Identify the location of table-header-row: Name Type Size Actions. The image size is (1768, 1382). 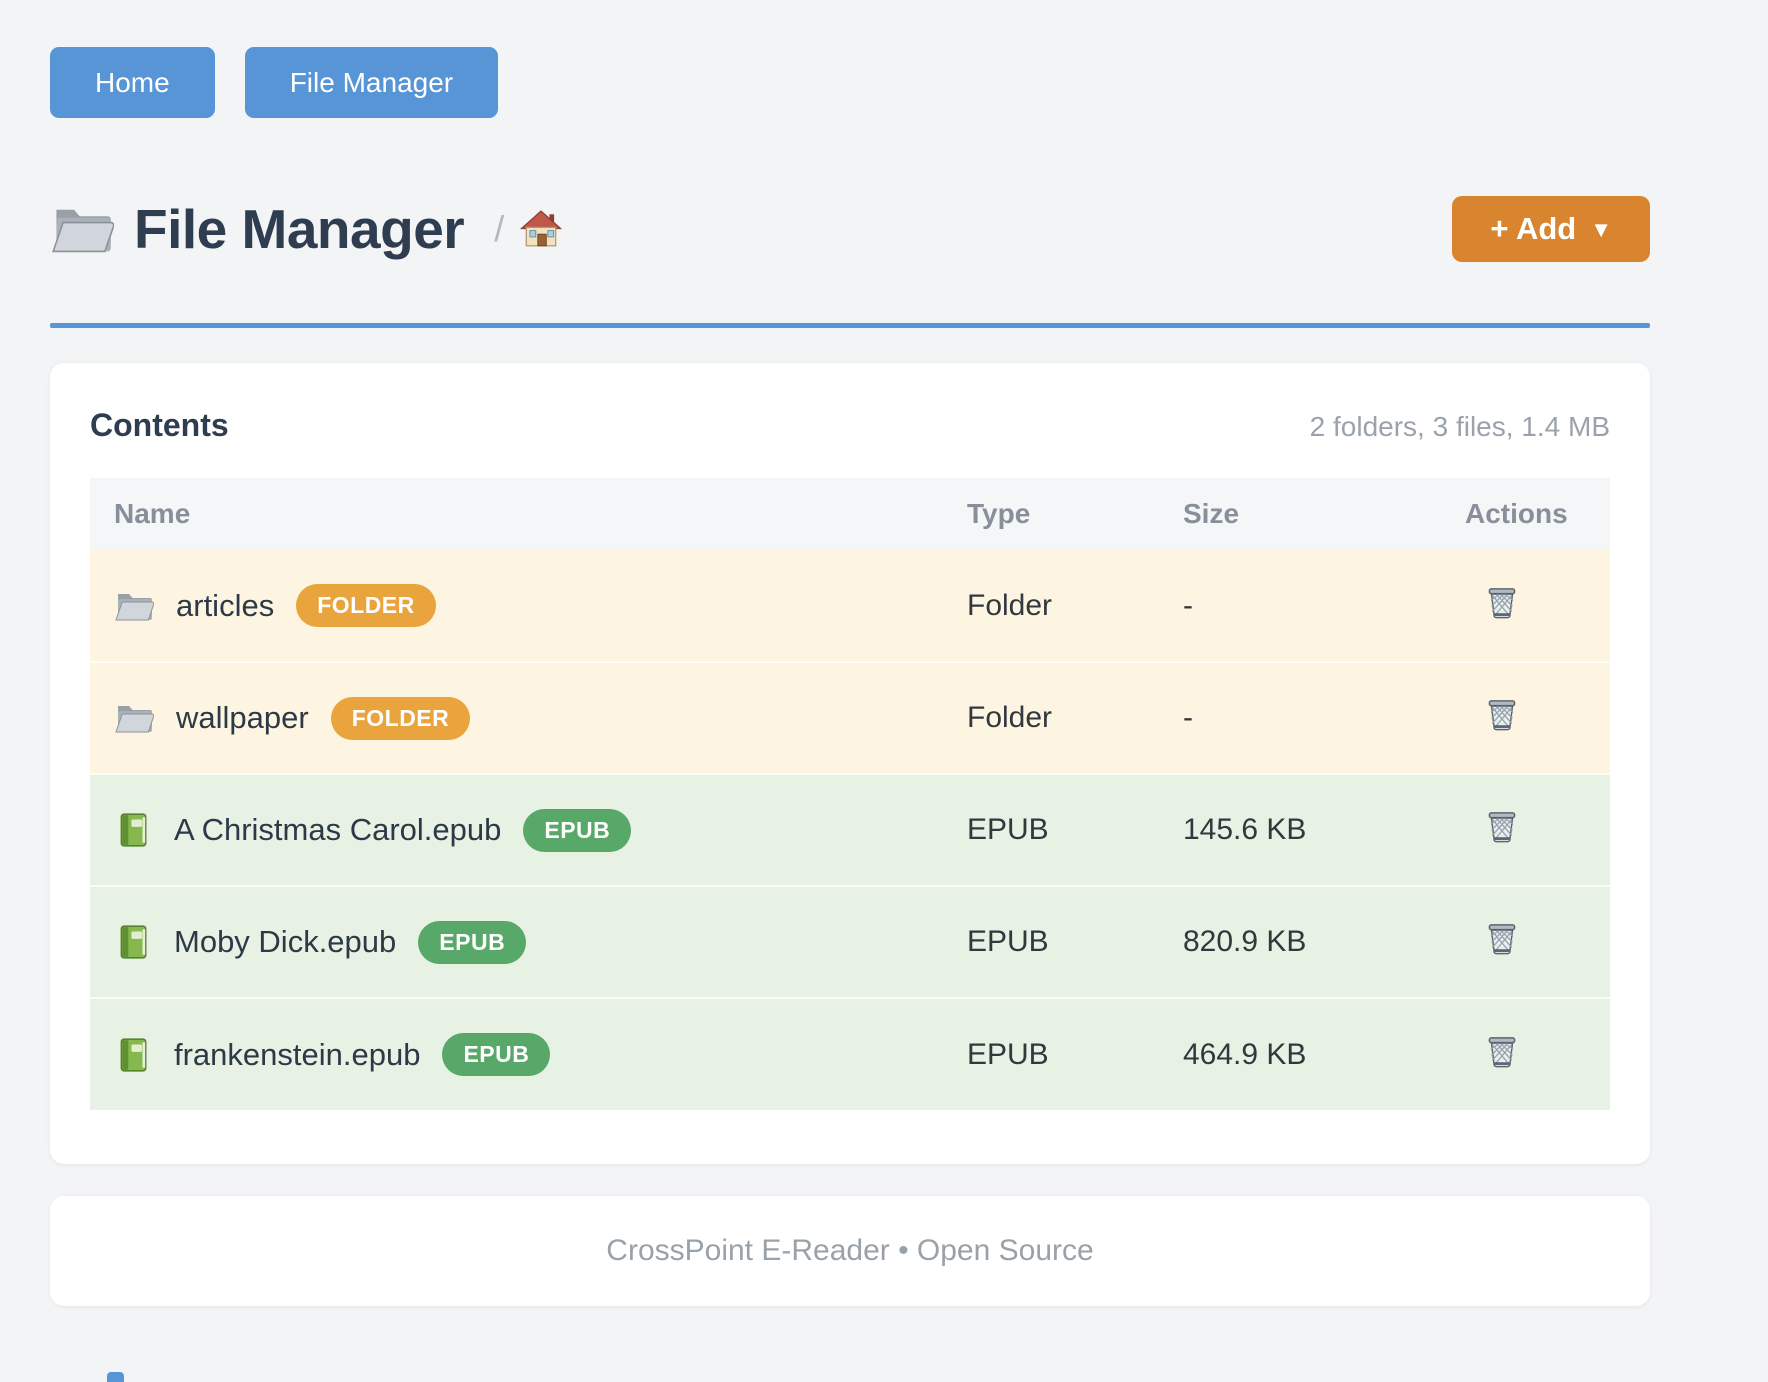
(850, 514).